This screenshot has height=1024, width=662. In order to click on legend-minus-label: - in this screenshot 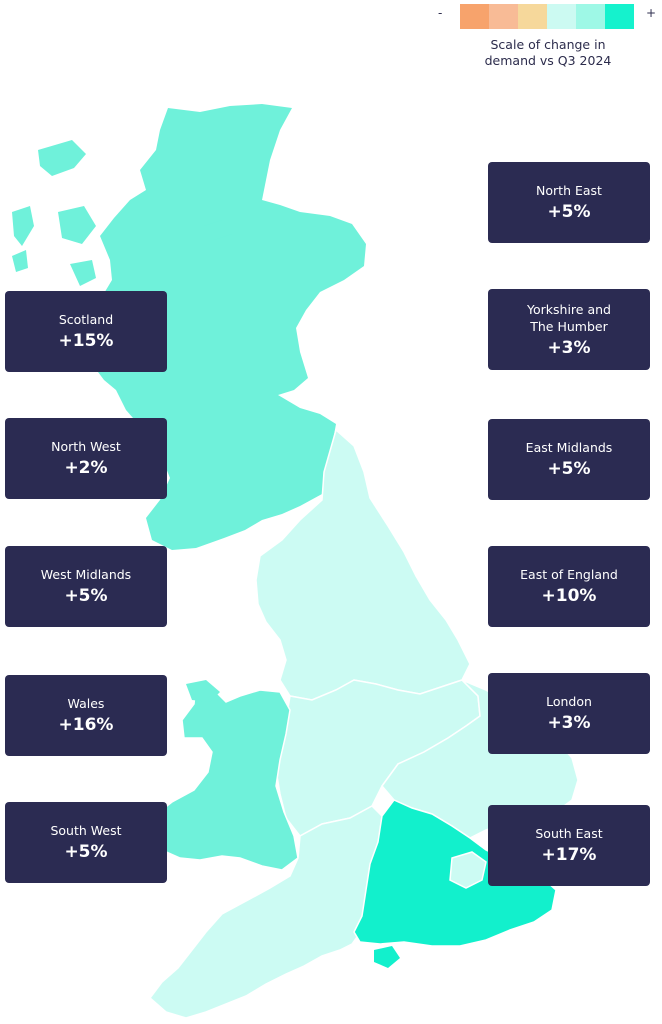, I will do `click(440, 13)`.